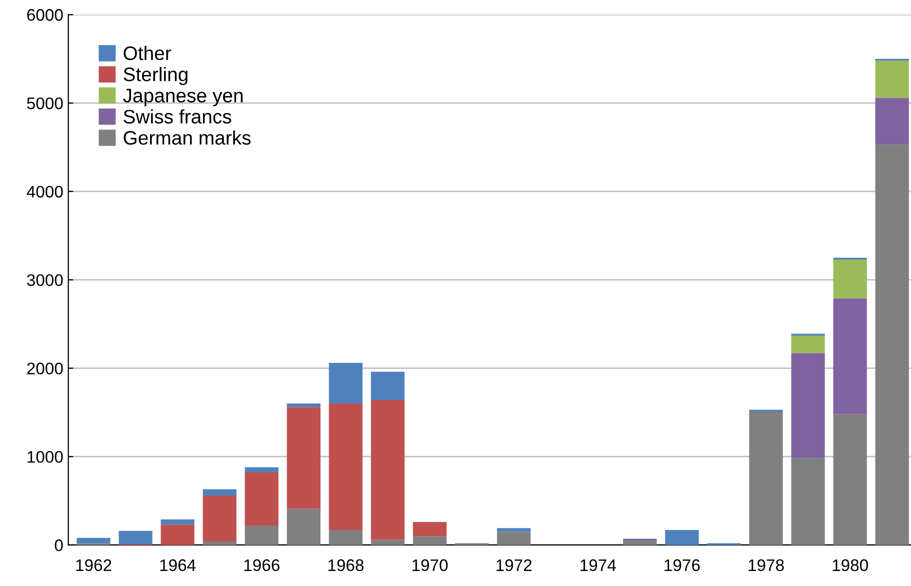 This screenshot has height=586, width=911. What do you see at coordinates (44, 192) in the screenshot?
I see `y-tick-label: 4000` at bounding box center [44, 192].